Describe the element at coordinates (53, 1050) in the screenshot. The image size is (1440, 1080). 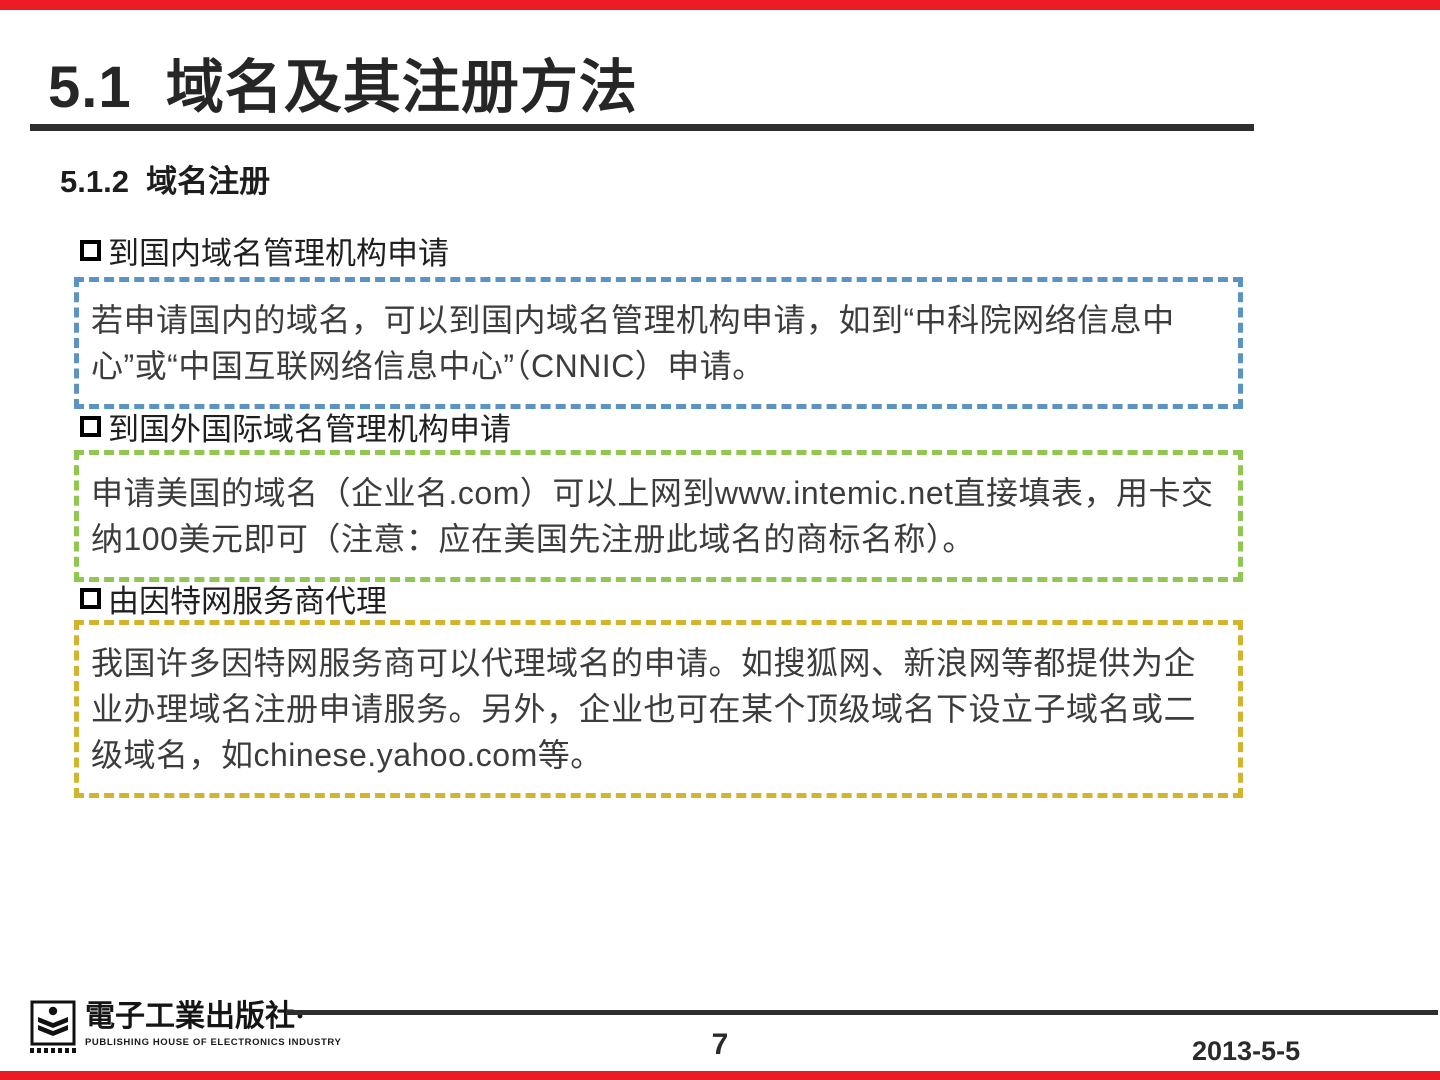
I see `logo-caption-strip` at that location.